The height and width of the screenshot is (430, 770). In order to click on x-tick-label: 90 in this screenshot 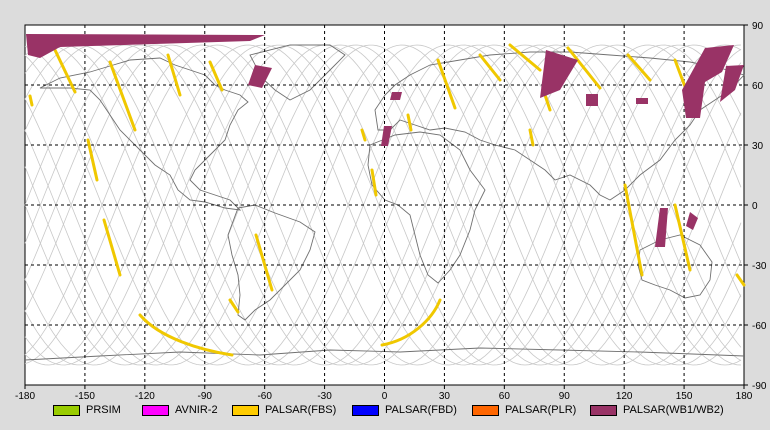, I will do `click(565, 396)`.